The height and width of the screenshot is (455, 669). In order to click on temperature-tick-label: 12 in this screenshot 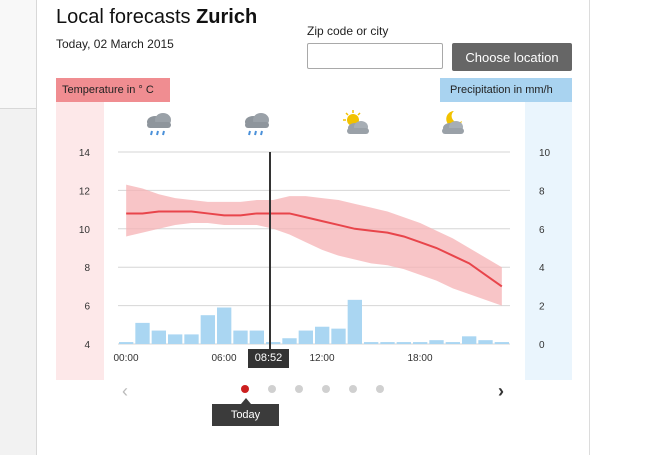, I will do `click(85, 191)`.